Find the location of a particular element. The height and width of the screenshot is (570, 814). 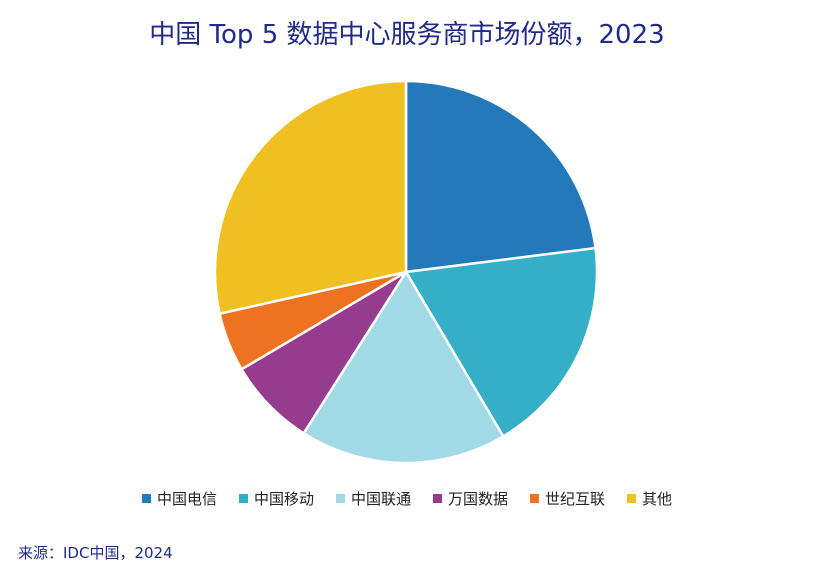

legend-item-others: 其他 is located at coordinates (649, 498).